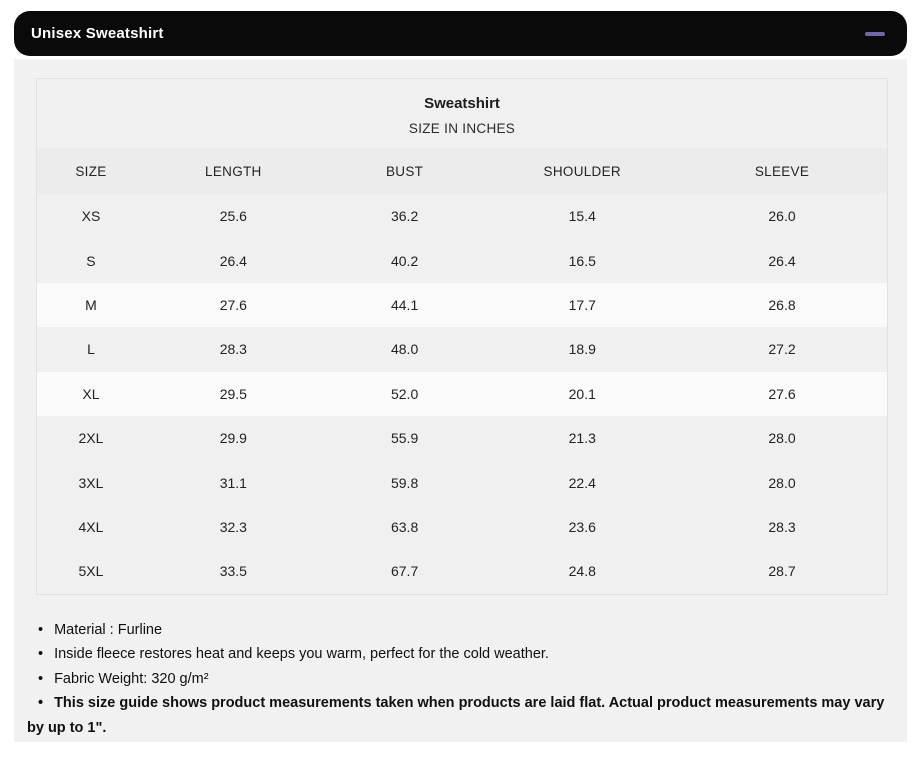  What do you see at coordinates (91, 571) in the screenshot?
I see `cell-size: 5XL` at bounding box center [91, 571].